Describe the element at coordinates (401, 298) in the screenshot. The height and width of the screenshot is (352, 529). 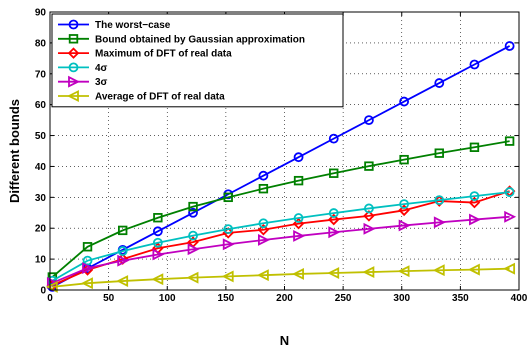
I see `x-tick-label: 300` at that location.